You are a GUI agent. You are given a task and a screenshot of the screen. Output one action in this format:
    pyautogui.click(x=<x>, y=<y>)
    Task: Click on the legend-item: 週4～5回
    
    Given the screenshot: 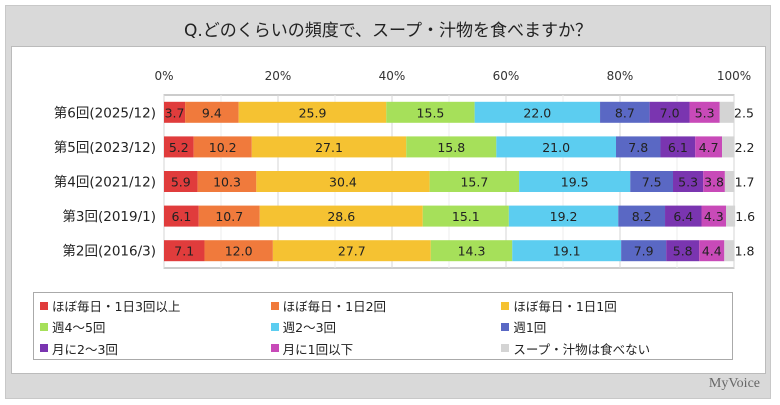 What is the action you would take?
    pyautogui.click(x=155, y=326)
    